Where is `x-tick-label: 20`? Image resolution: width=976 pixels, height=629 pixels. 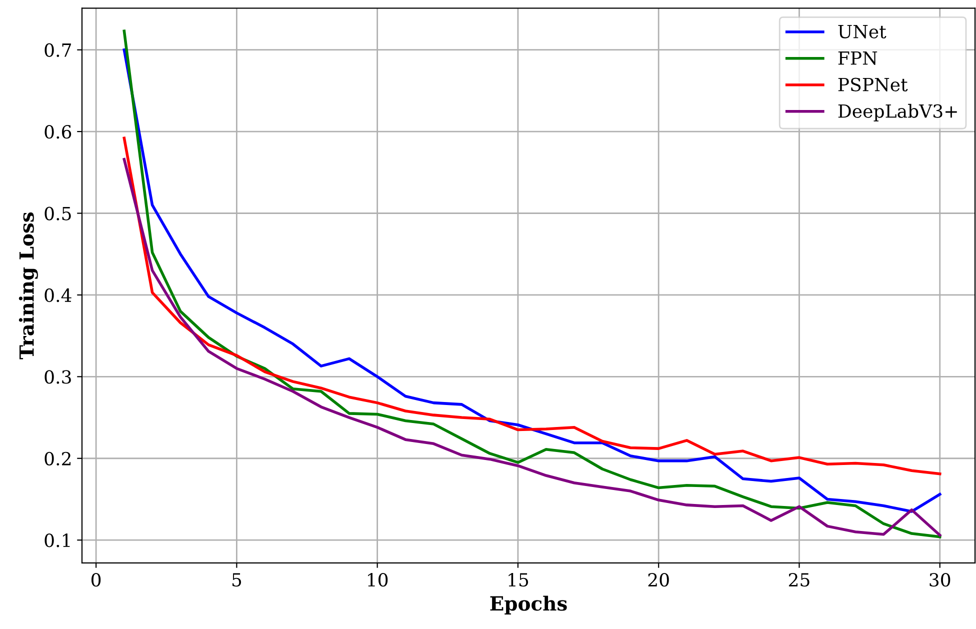 x-tick-label: 20 is located at coordinates (658, 579).